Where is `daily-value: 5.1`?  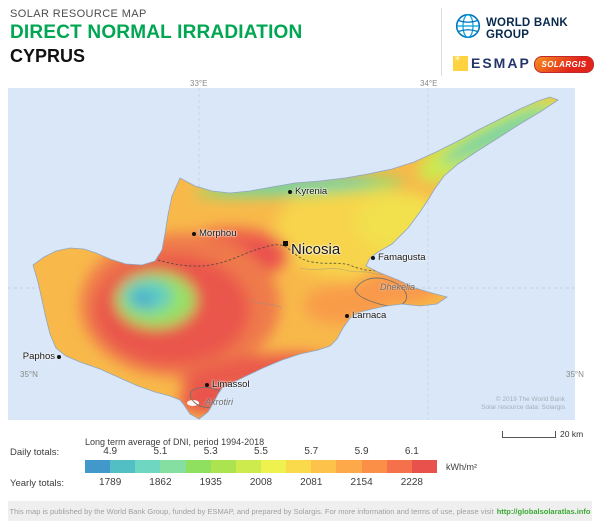 daily-value: 5.1 is located at coordinates (160, 451).